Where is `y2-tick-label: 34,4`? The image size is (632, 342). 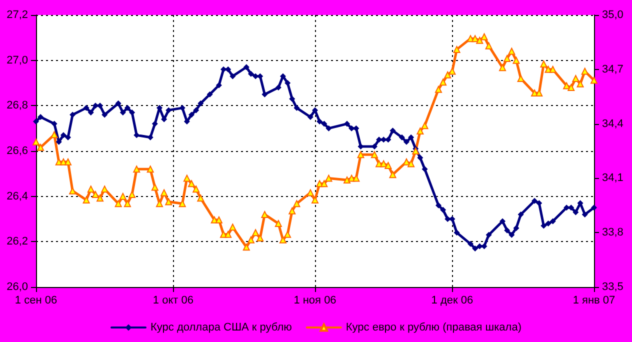
y2-tick-label: 34,4 is located at coordinates (613, 124).